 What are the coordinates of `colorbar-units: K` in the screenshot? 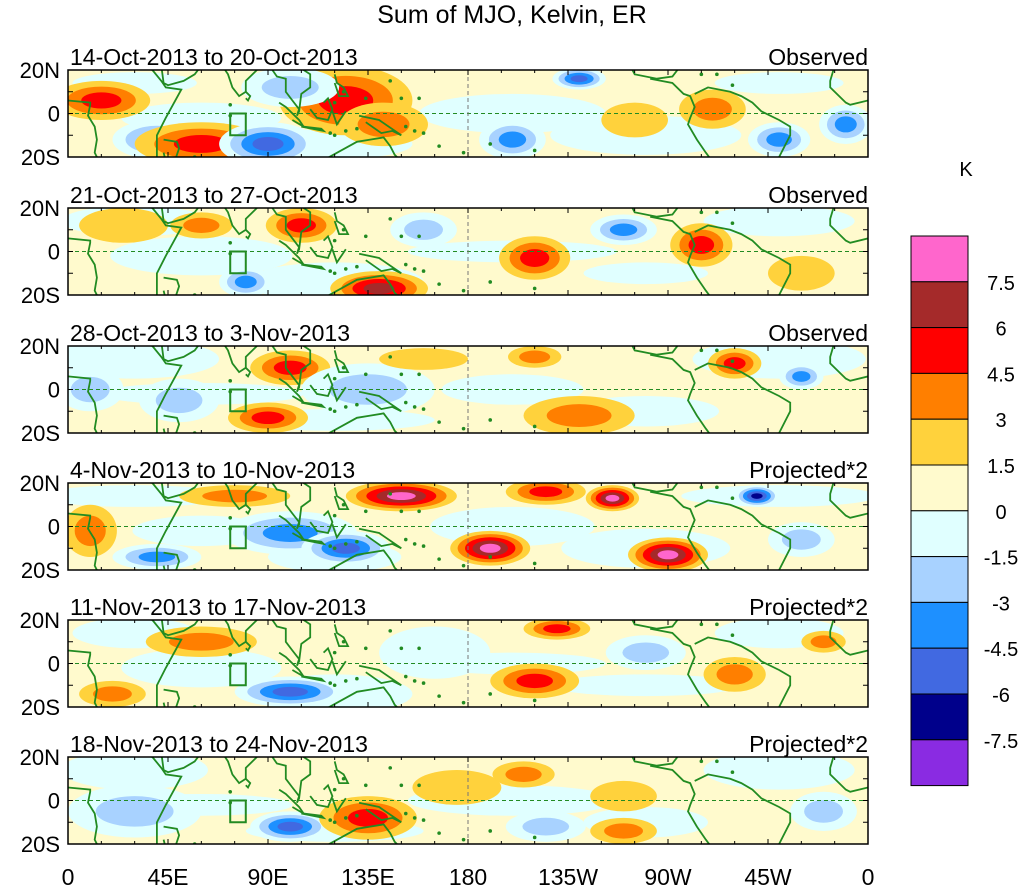 It's located at (966, 170).